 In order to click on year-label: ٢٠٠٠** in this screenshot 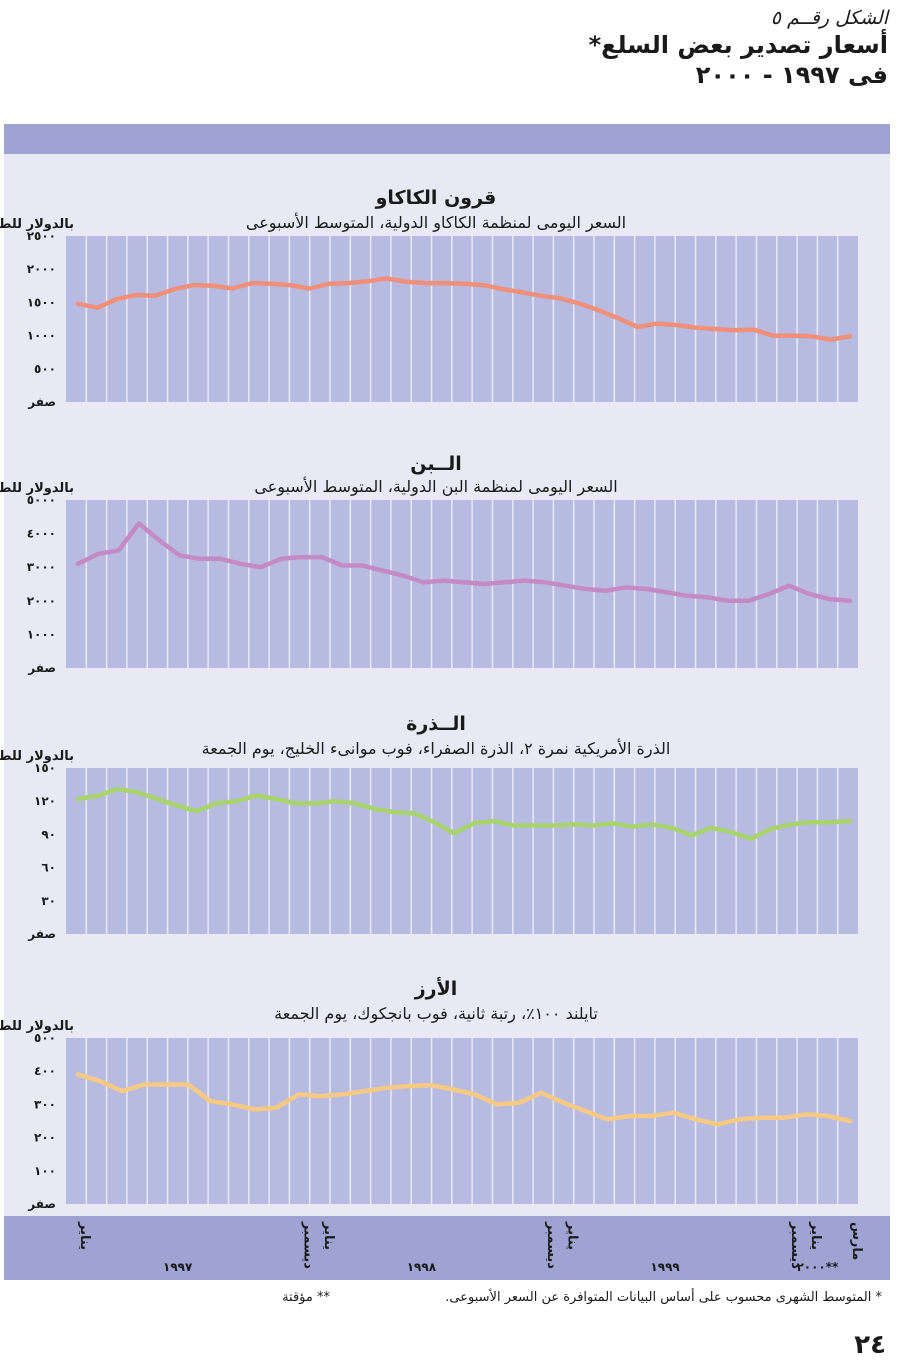, I will do `click(817, 1267)`.